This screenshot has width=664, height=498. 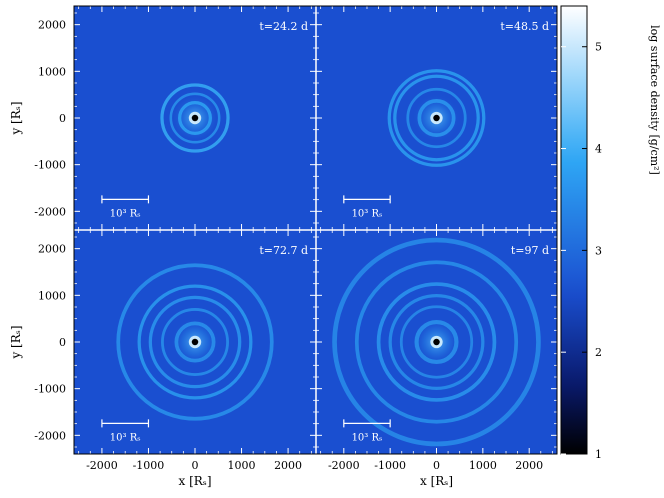 I want to click on time-label: t=97 d, so click(x=530, y=250).